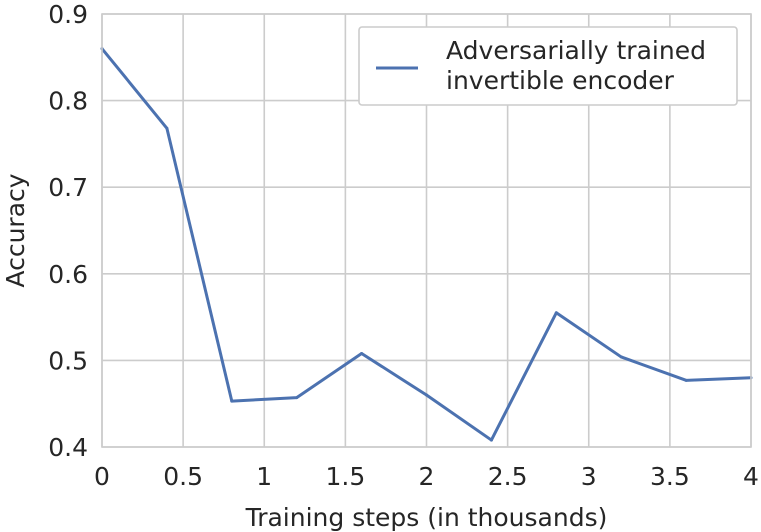 The image size is (761, 532). Describe the element at coordinates (560, 80) in the screenshot. I see `legend-label-line-2: invertible encoder` at that location.